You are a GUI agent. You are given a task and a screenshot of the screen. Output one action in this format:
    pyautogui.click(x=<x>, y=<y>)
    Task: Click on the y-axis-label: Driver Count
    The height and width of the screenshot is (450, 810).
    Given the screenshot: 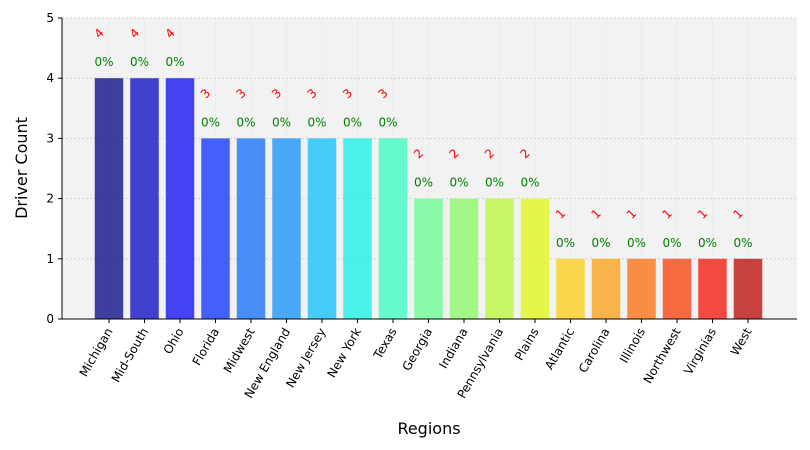 What is the action you would take?
    pyautogui.click(x=21, y=168)
    